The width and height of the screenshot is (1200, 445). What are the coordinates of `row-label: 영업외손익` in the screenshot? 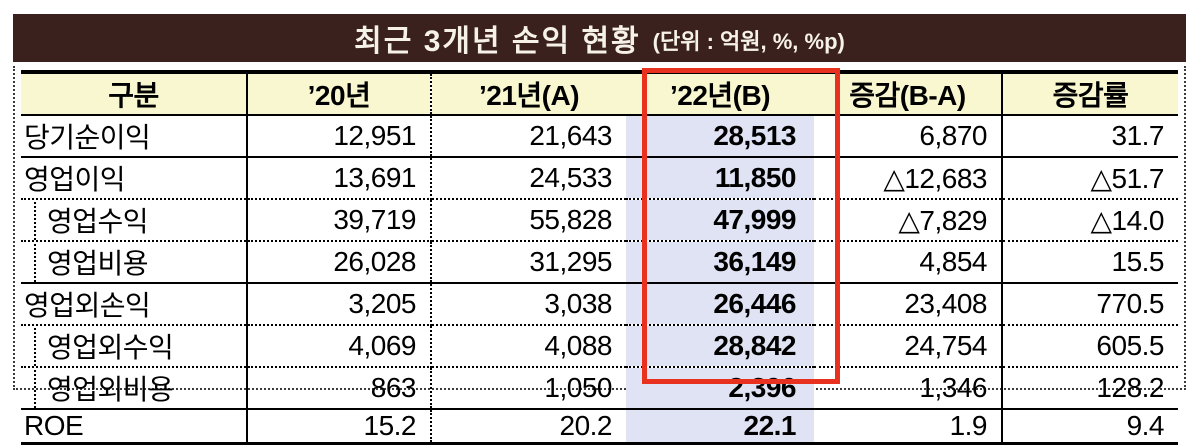 It's located at (134, 304).